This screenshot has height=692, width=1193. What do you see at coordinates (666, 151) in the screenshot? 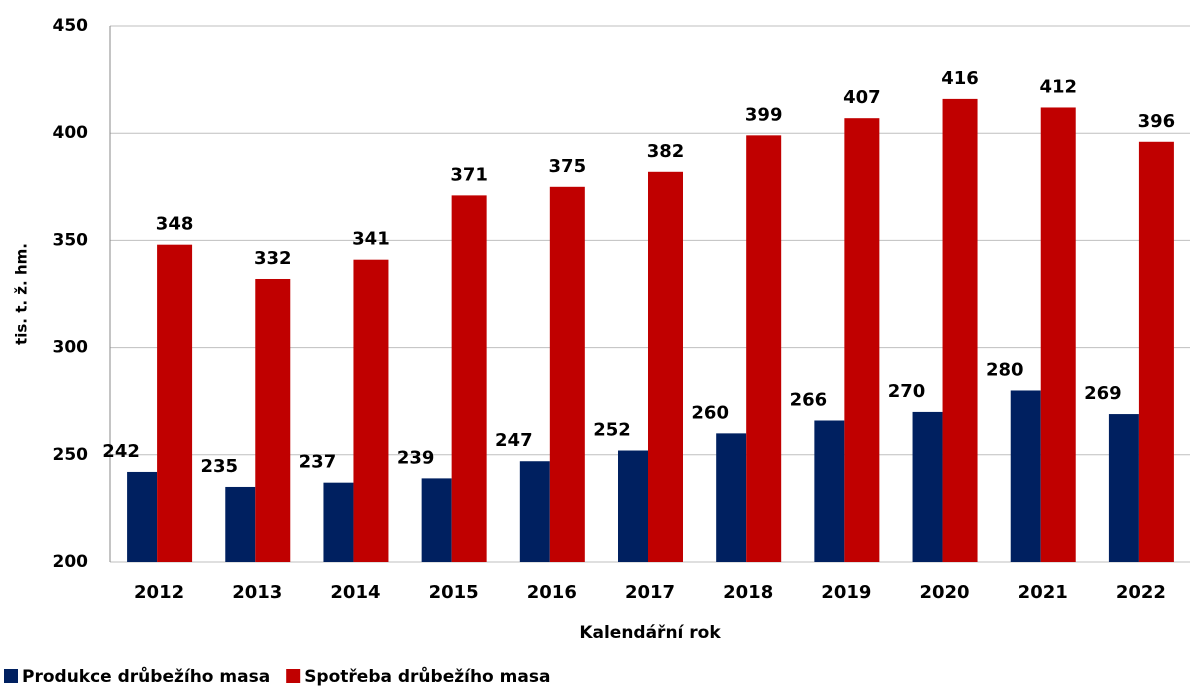
I see `data-label: 382` at bounding box center [666, 151].